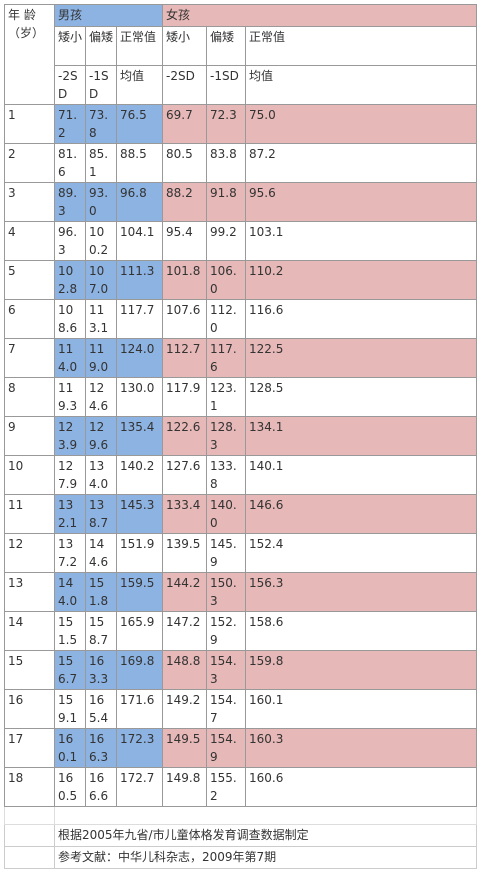  What do you see at coordinates (361, 631) in the screenshot?
I see `value-cell: 158.6` at bounding box center [361, 631].